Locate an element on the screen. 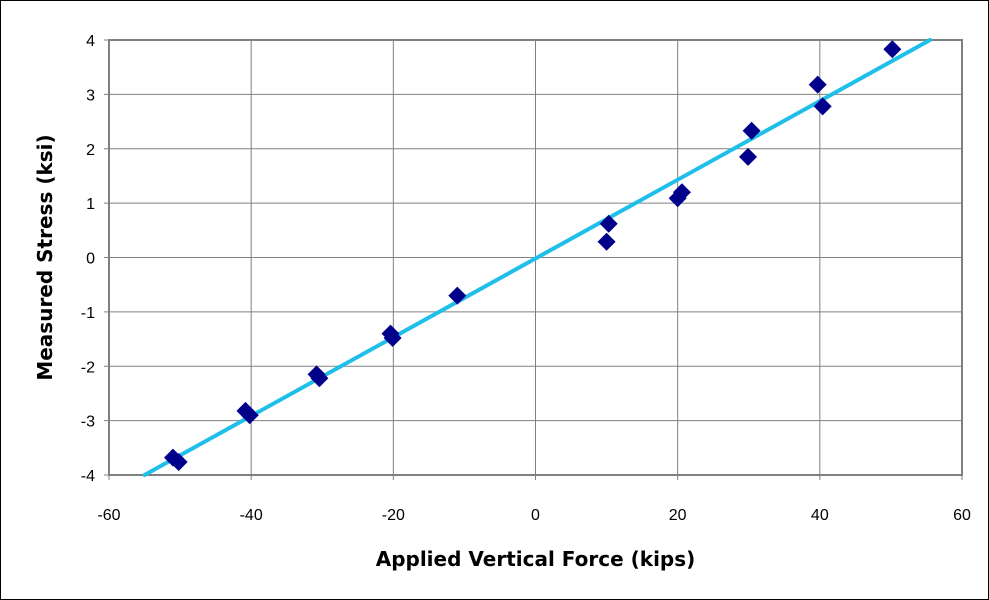 The height and width of the screenshot is (600, 989). x-tick-label: -20 is located at coordinates (393, 515).